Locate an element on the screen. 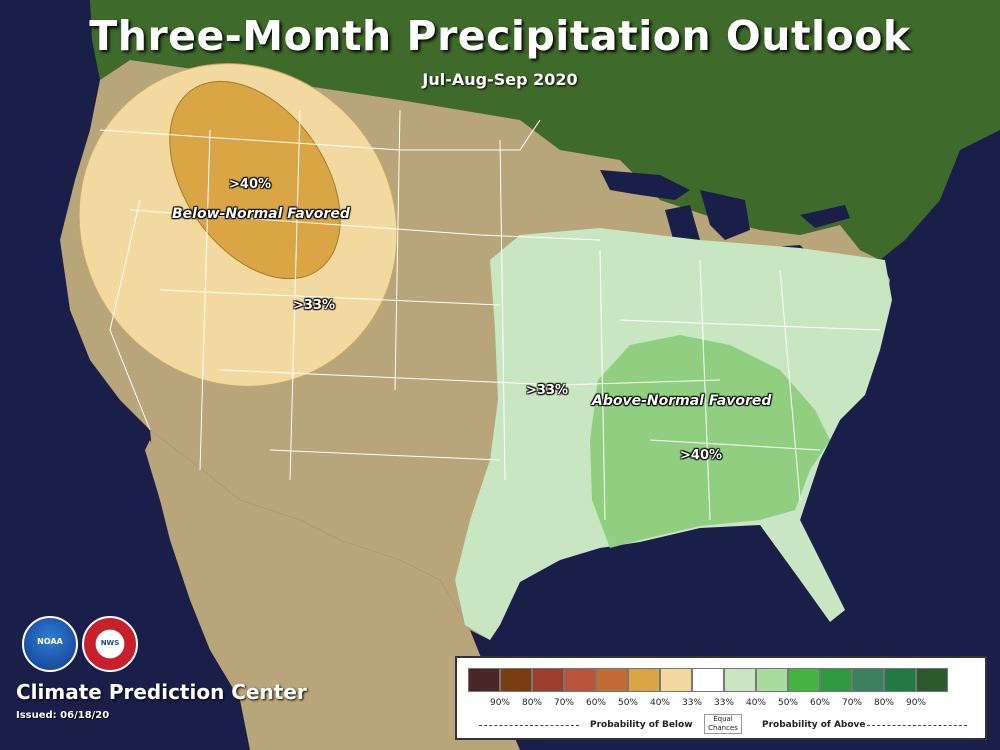  noaa-logo: NOAA is located at coordinates (50, 644).